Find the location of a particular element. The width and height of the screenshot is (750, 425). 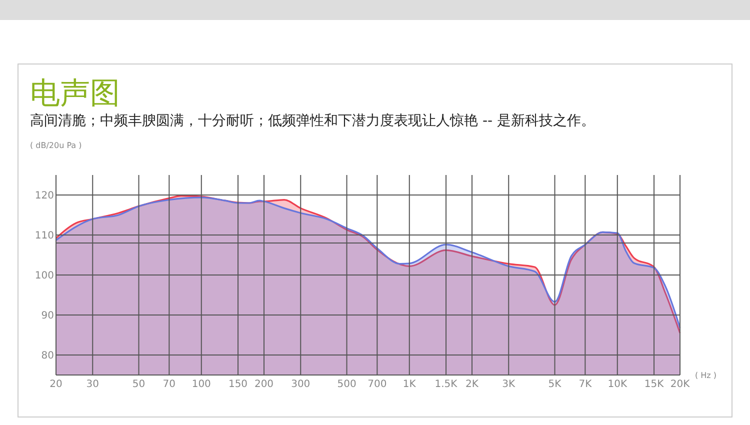

x-tick-label: 1K is located at coordinates (409, 384).